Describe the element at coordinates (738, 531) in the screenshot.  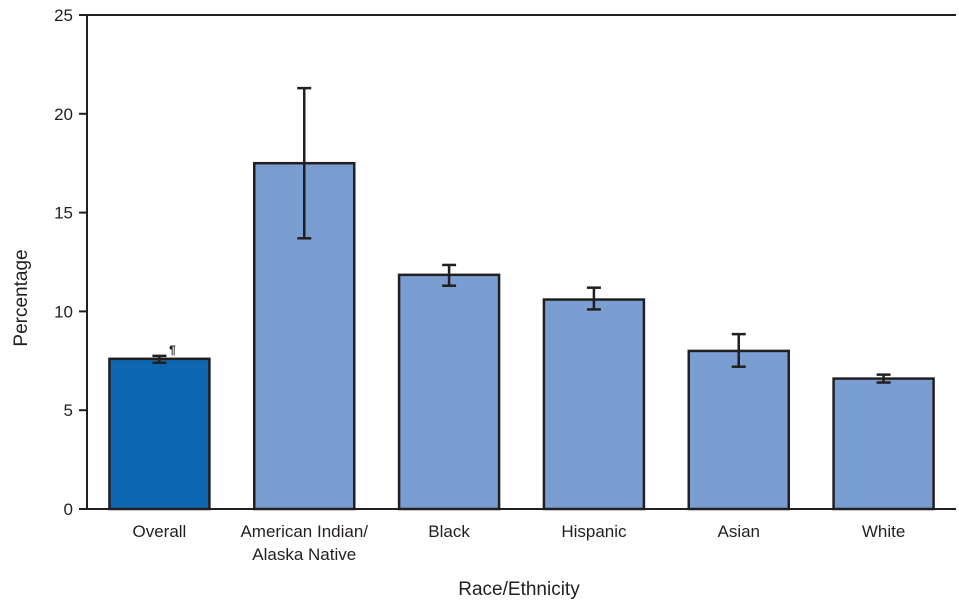
I see `x-tick-label: Asian` at that location.